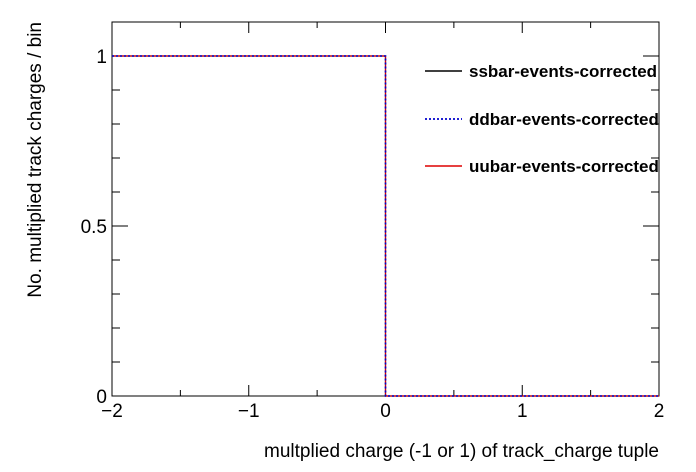 Image resolution: width=696 pixels, height=472 pixels. I want to click on x-tick-label: 2, so click(659, 411).